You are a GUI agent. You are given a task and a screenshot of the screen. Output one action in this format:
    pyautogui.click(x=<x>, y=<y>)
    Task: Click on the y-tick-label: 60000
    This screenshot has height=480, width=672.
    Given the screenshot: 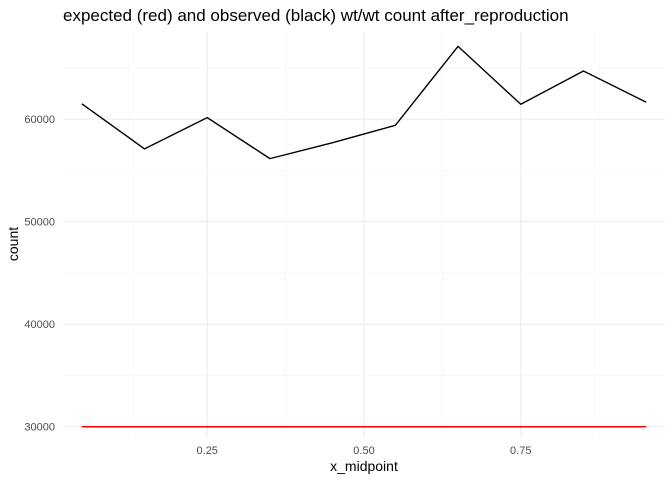 What is the action you would take?
    pyautogui.click(x=39, y=120)
    